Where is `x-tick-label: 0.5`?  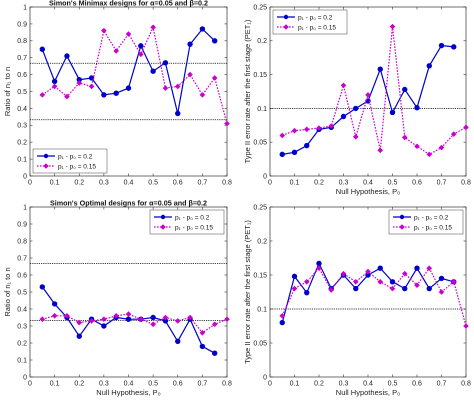 x-tick-label: 0.5 is located at coordinates (153, 183).